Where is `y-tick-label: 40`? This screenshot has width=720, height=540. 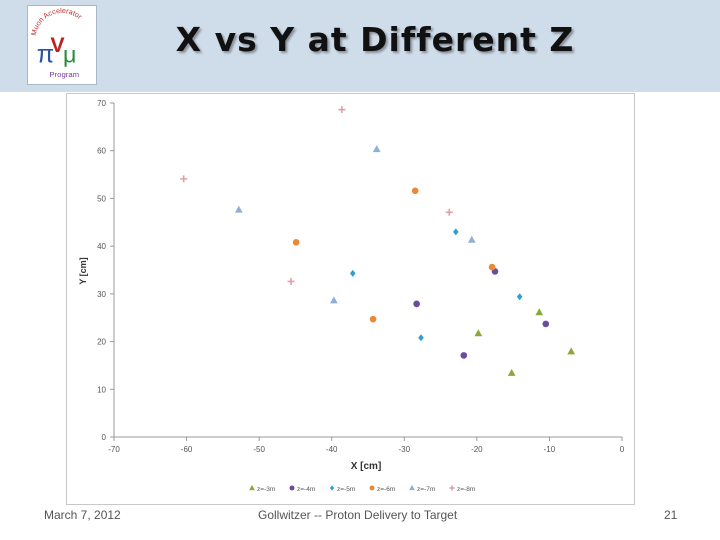
y-tick-label: 40 is located at coordinates (101, 246).